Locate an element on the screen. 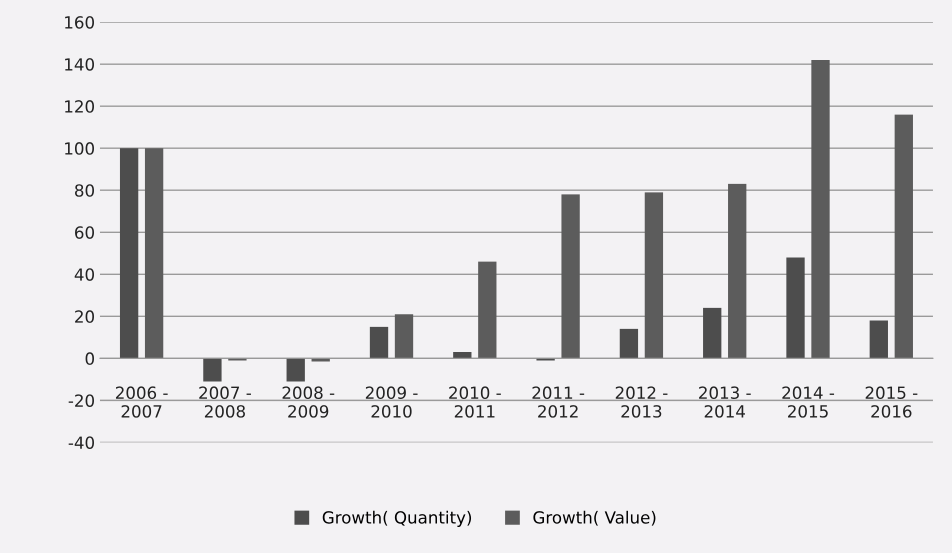  x-tick-label: 2010 - 2011 is located at coordinates (475, 402).